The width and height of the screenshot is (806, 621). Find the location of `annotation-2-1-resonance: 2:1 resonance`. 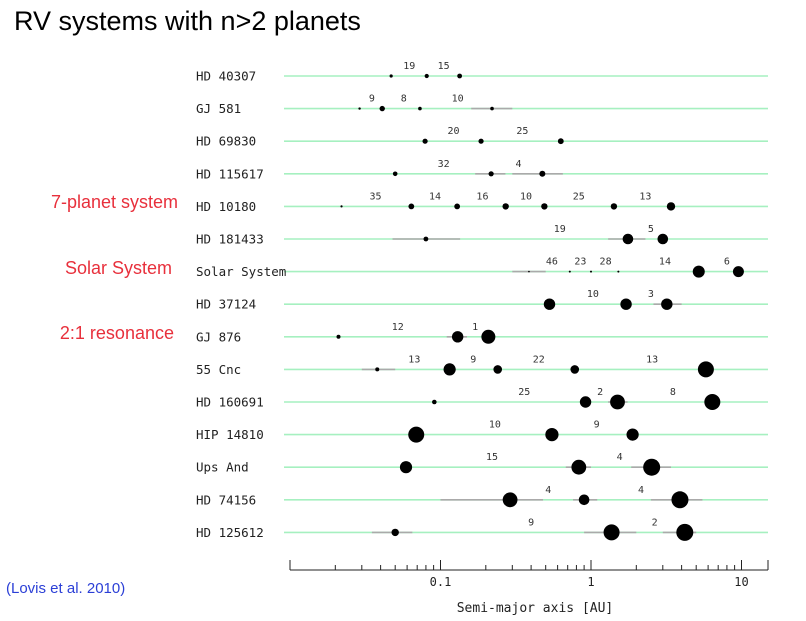

annotation-2-1-resonance: 2:1 resonance is located at coordinates (116, 333).